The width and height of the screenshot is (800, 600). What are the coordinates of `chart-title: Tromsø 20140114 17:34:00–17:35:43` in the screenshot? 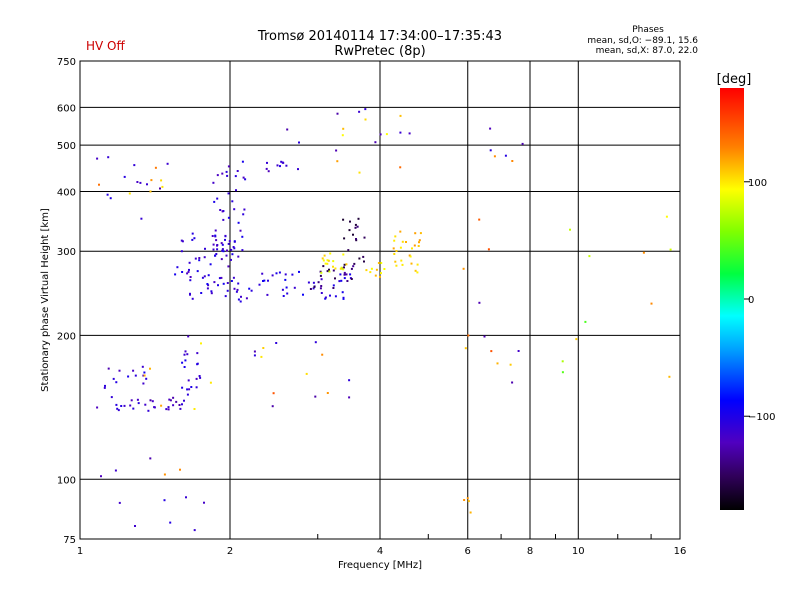 It's located at (379, 36).